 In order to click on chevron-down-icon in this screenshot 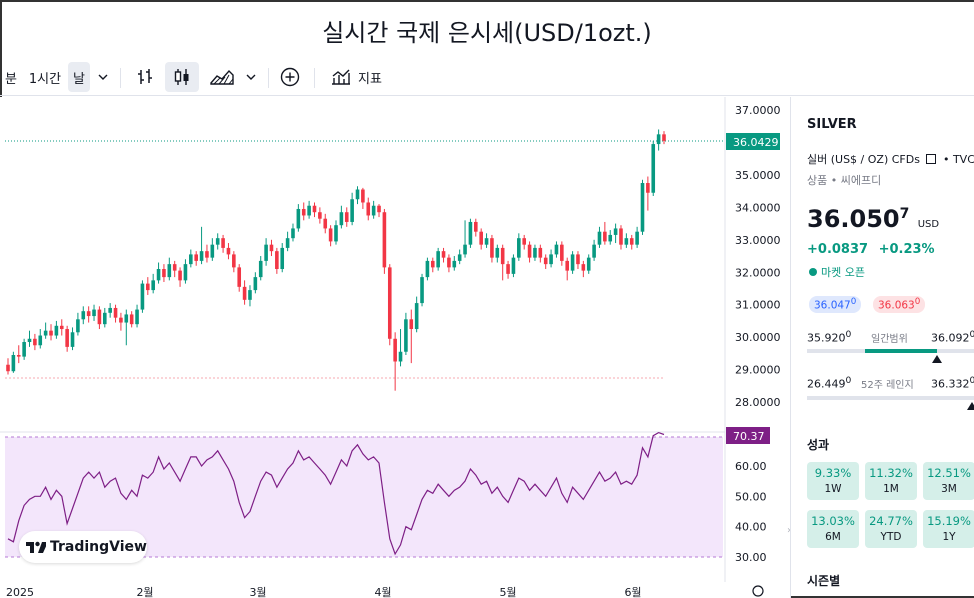, I will do `click(251, 77)`.